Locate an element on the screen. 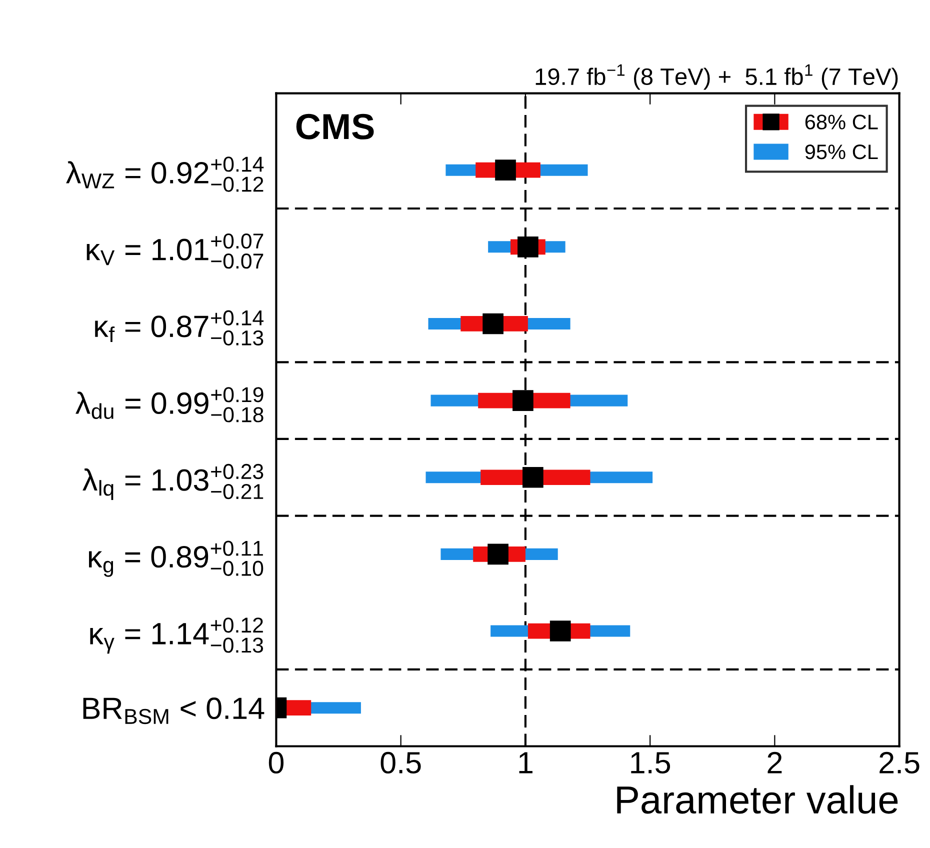  y-tick-label: λ$_{lq}$ = 1.03$^{+0.23}$$_{−0.21}$ is located at coordinates (173, 482).